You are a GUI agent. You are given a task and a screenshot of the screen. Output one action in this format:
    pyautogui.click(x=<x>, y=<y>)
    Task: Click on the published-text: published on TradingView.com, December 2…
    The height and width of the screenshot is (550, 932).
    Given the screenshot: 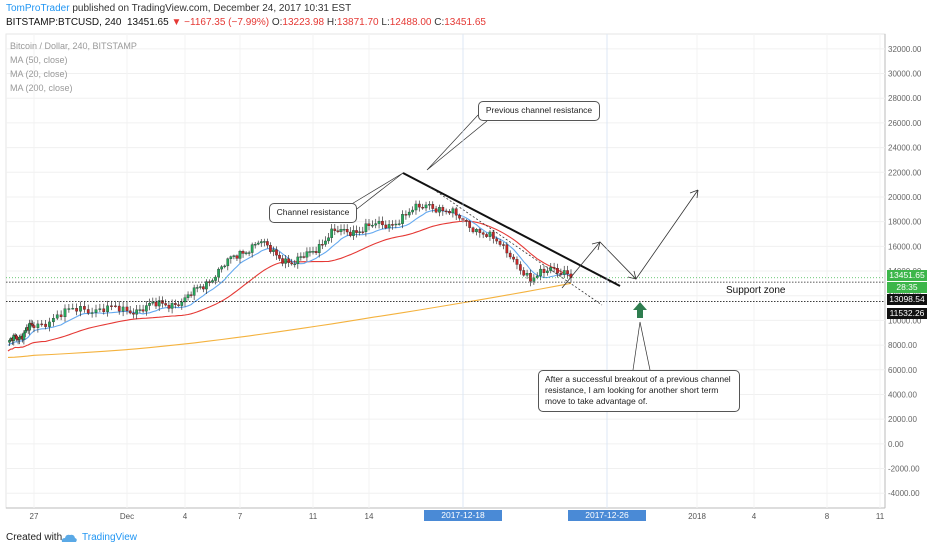 What is the action you would take?
    pyautogui.click(x=212, y=8)
    